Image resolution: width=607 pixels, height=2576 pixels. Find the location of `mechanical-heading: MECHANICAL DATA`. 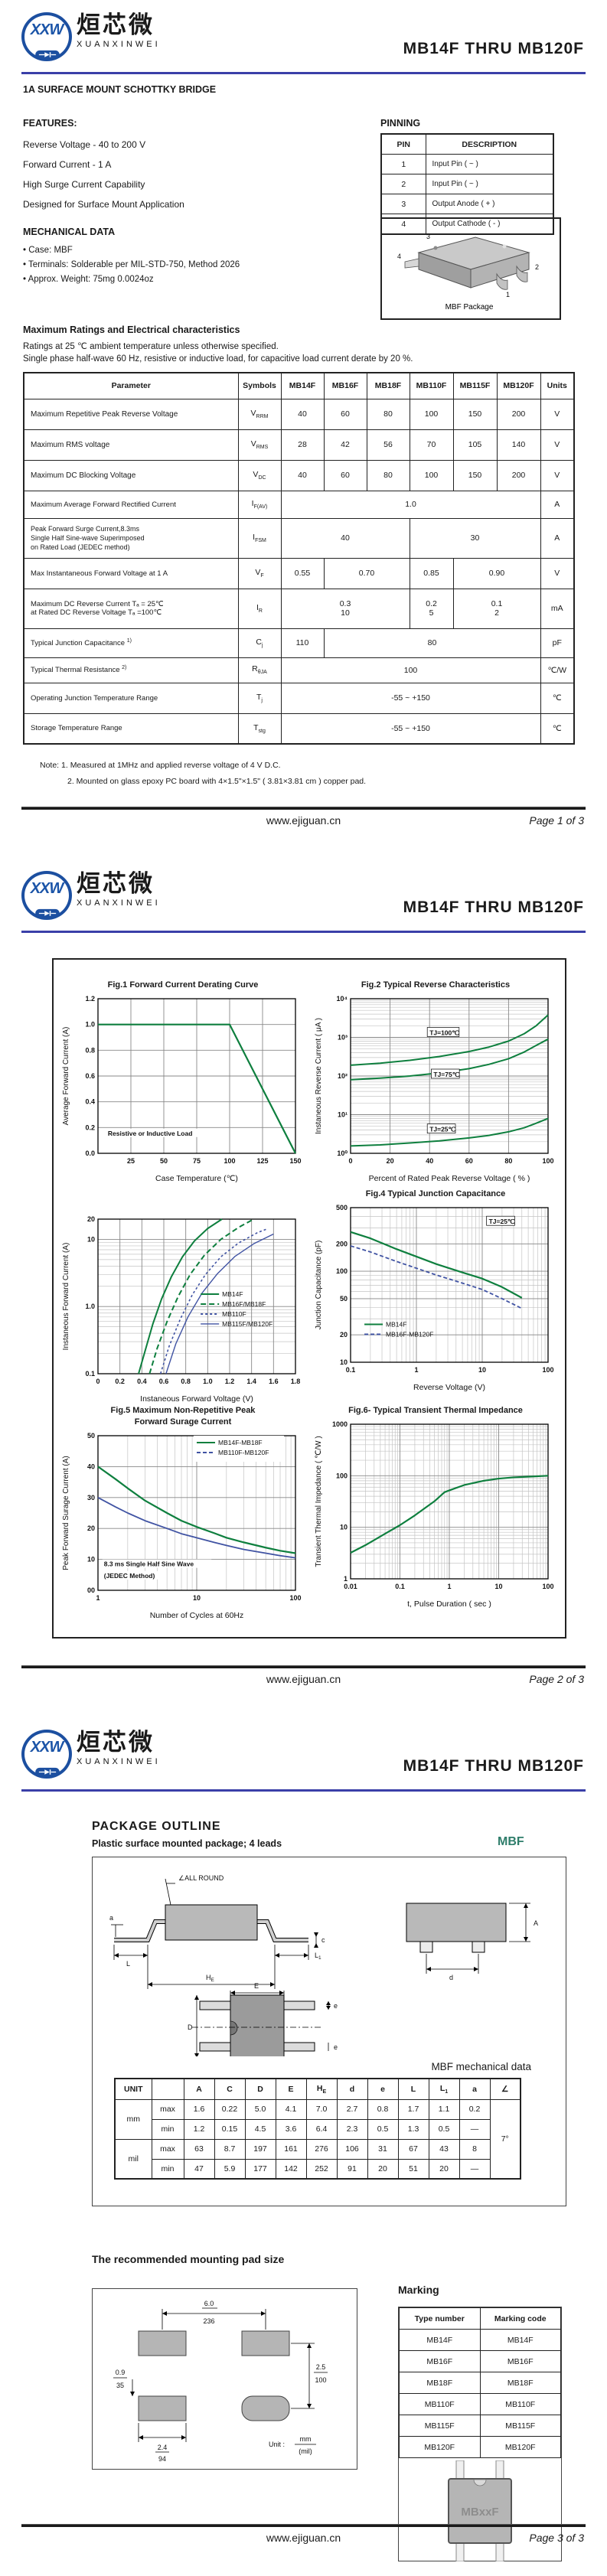

mechanical-heading: MECHANICAL DATA is located at coordinates (69, 232).